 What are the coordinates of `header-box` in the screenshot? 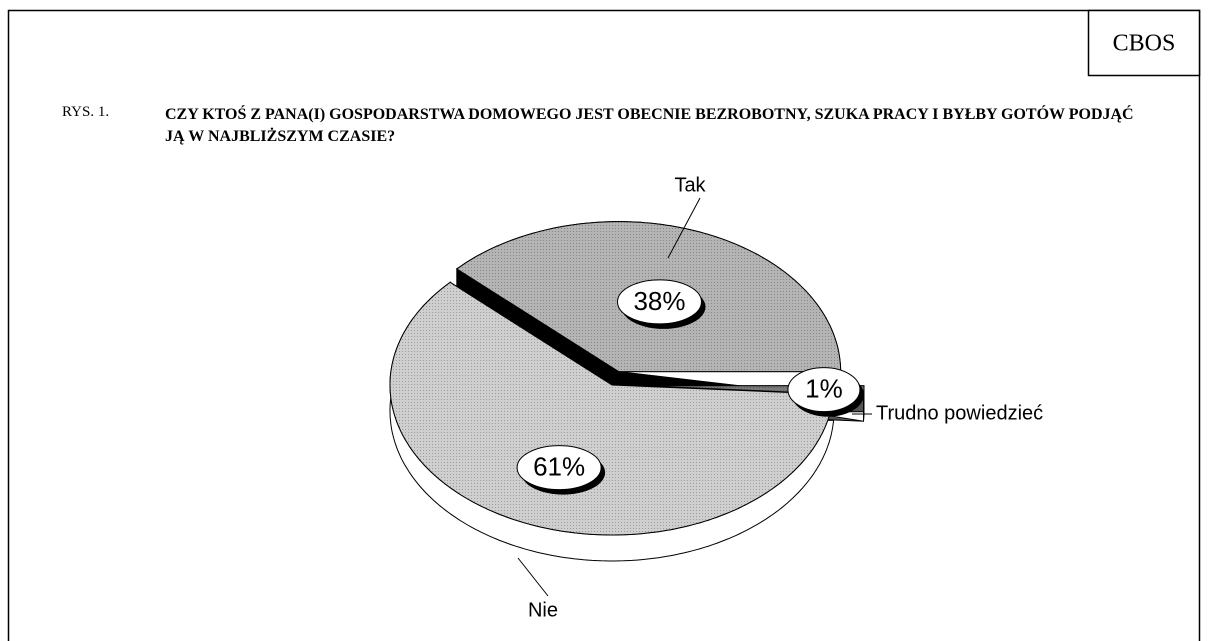 It's located at (1144, 43).